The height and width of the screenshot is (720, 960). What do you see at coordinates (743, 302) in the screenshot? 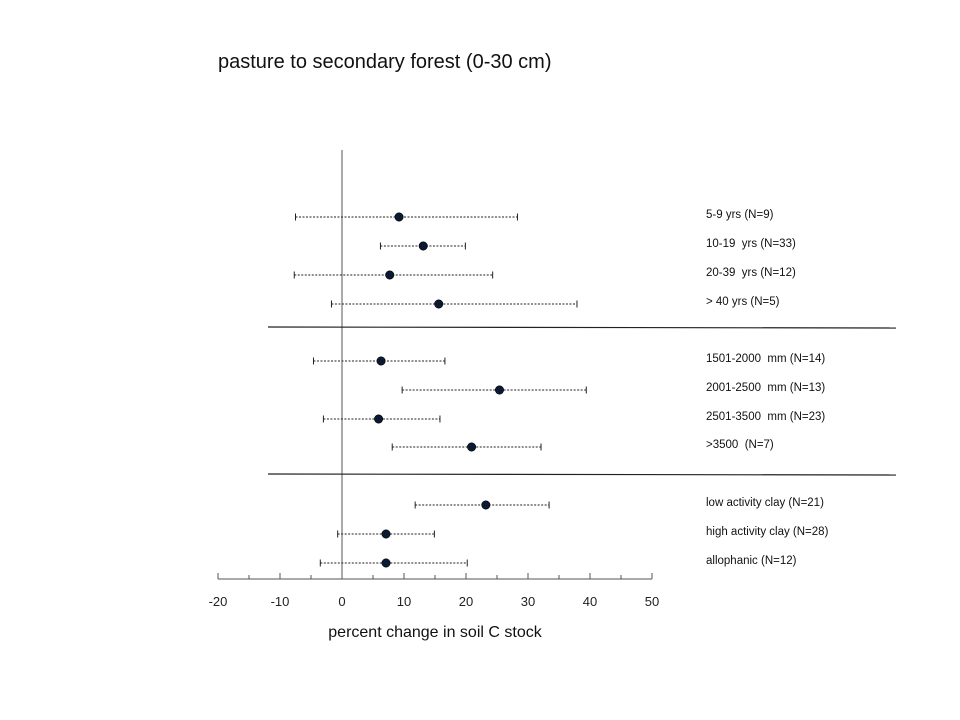
I see `row-label: > 40 yrs (N=5)` at bounding box center [743, 302].